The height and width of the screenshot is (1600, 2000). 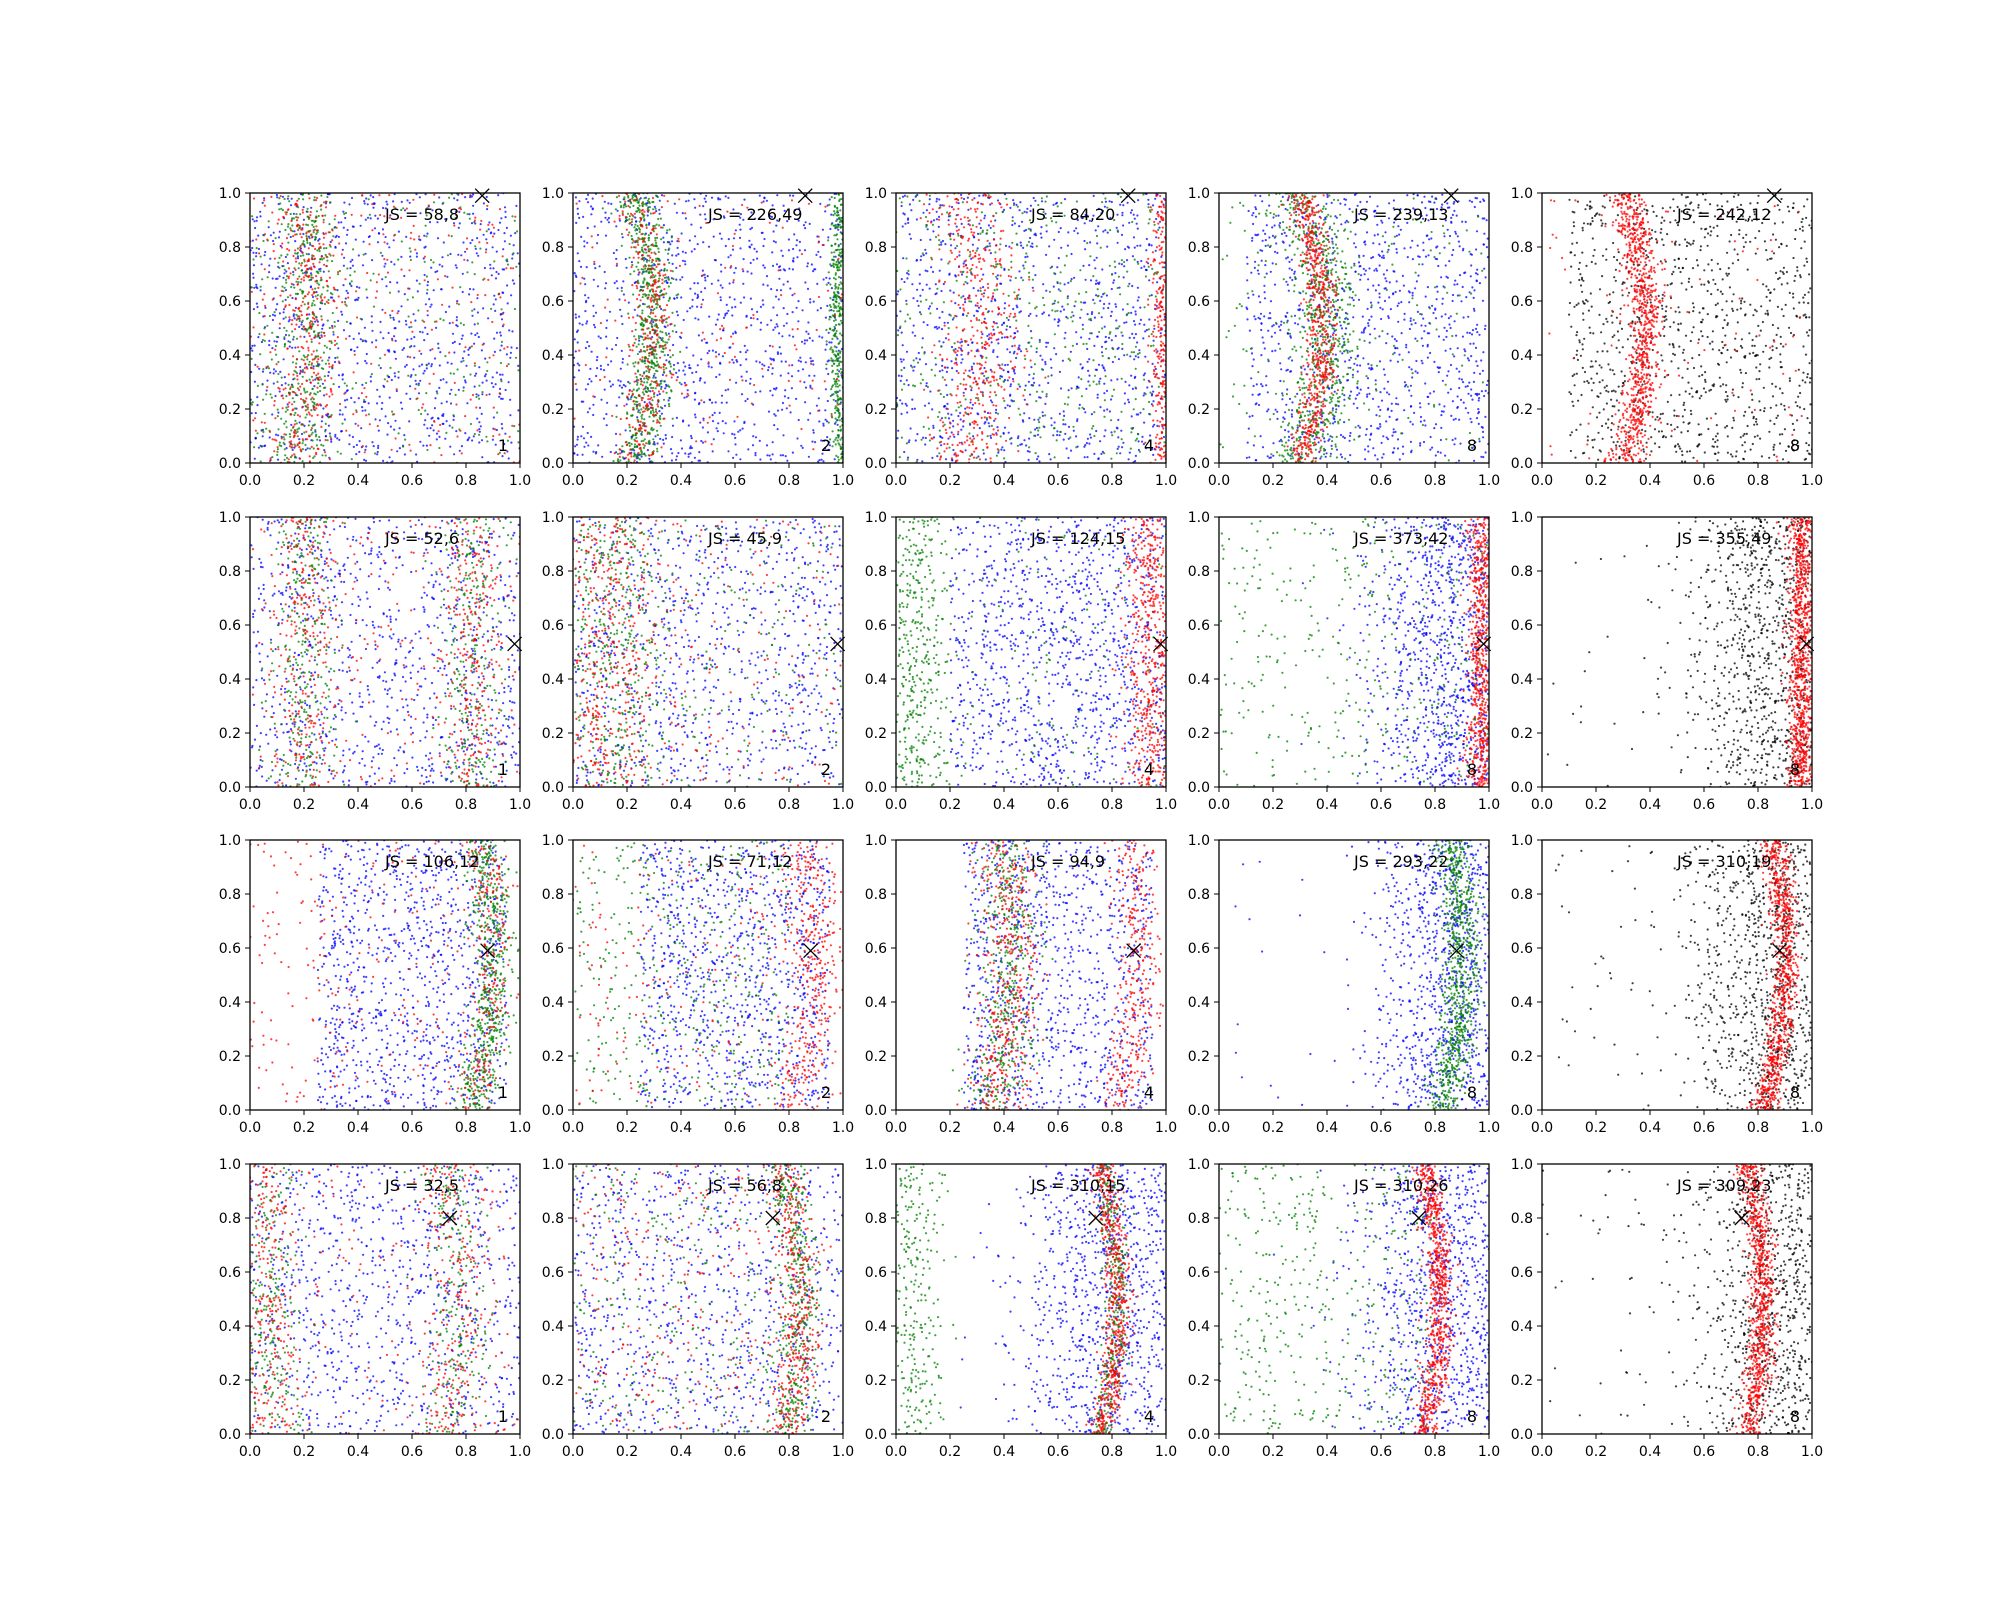 What do you see at coordinates (421, 214) in the screenshot?
I see `js-score-label: JS = 58,8` at bounding box center [421, 214].